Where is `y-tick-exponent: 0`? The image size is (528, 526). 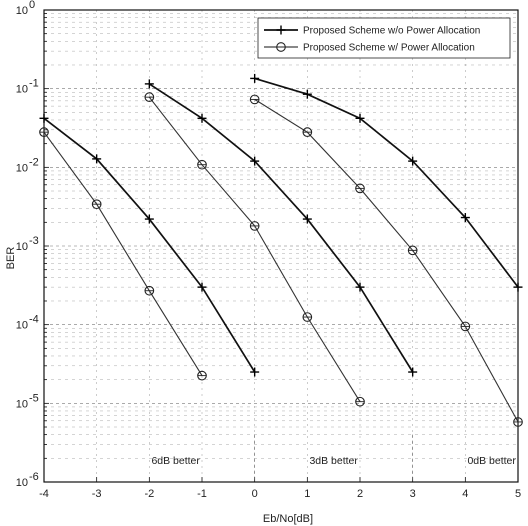
y-tick-exponent: 0 is located at coordinates (32, 5).